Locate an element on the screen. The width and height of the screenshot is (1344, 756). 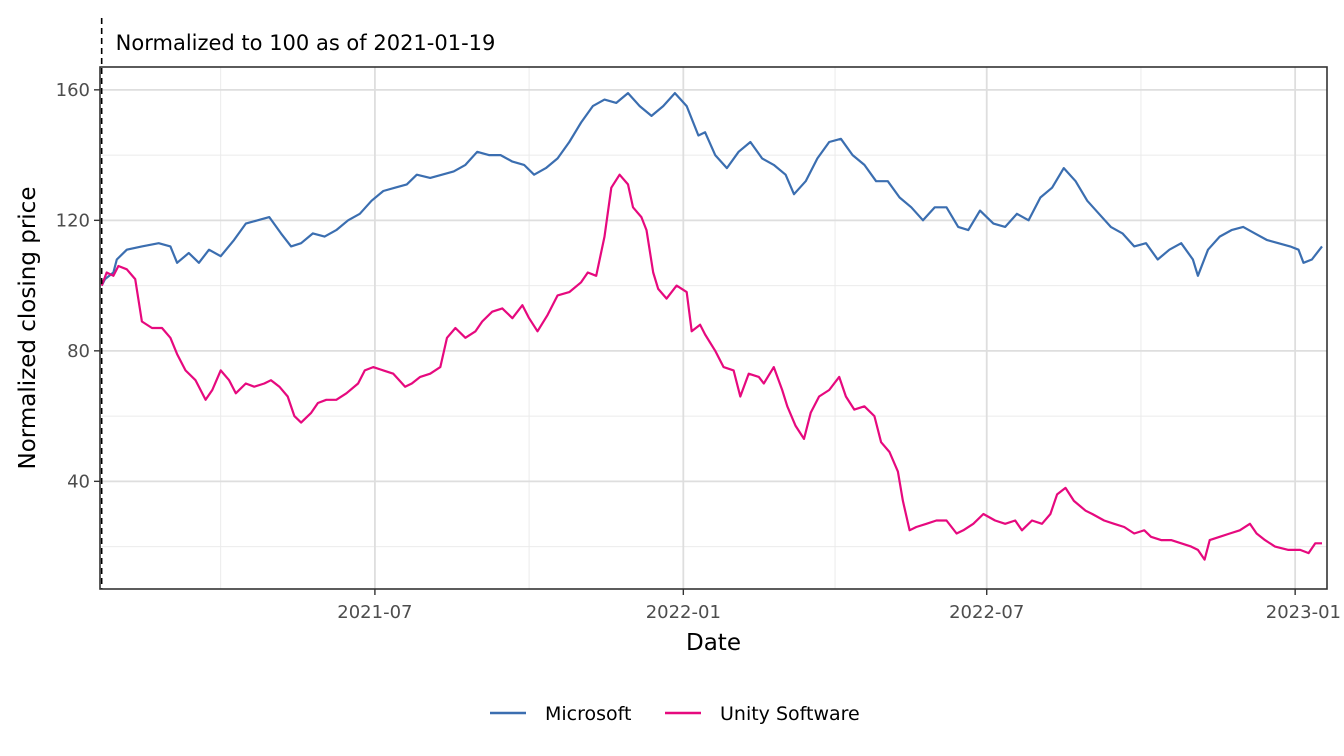
y-tick-label: 160 is located at coordinates (73, 90).